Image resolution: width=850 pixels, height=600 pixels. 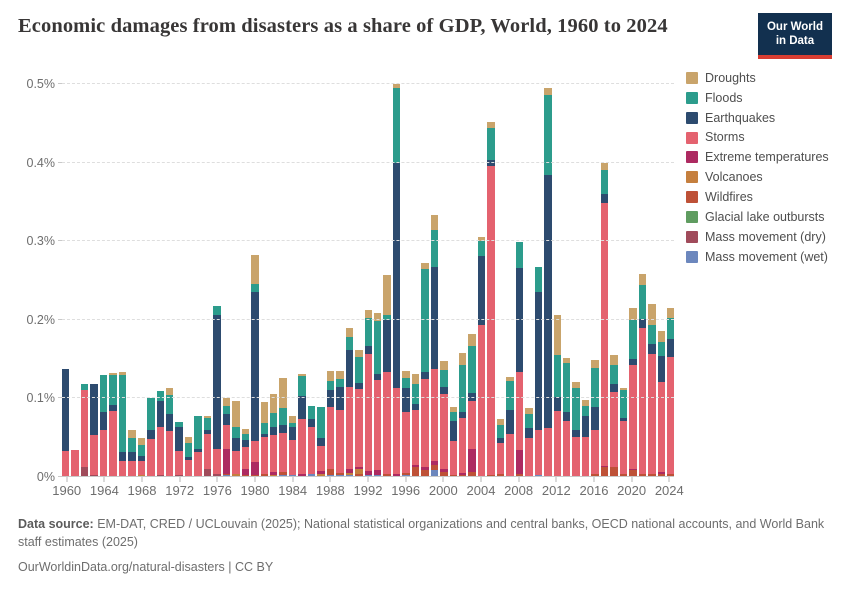 What do you see at coordinates (500, 273) in the screenshot?
I see `bar-2006` at bounding box center [500, 273].